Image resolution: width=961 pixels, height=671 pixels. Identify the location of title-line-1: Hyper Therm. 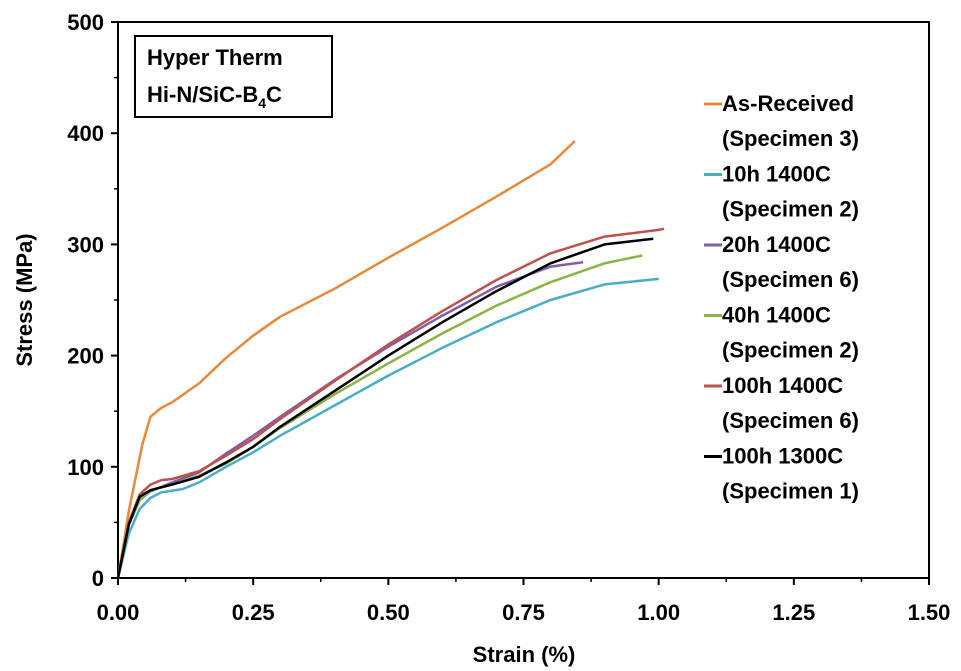
(215, 57).